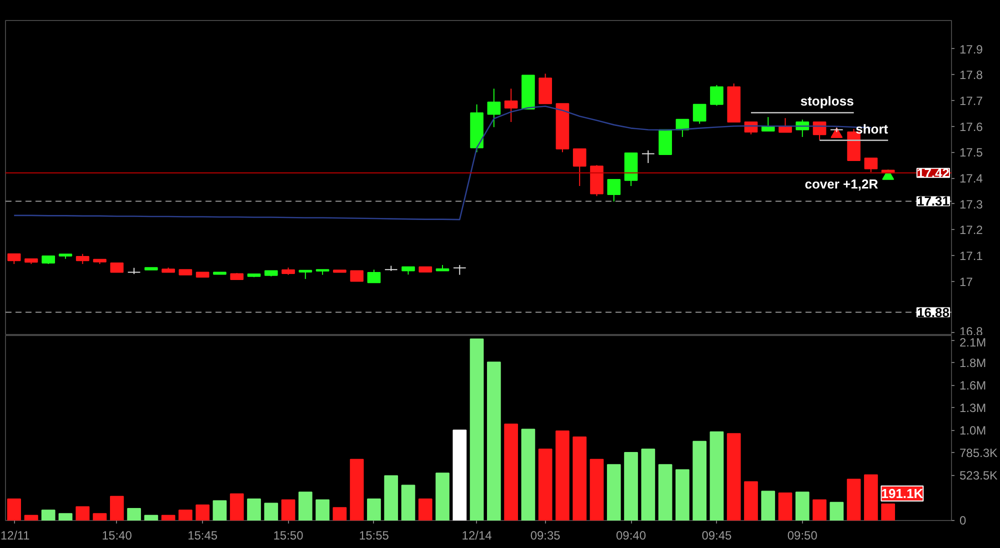  What do you see at coordinates (872, 128) in the screenshot?
I see `series-label: short` at bounding box center [872, 128].